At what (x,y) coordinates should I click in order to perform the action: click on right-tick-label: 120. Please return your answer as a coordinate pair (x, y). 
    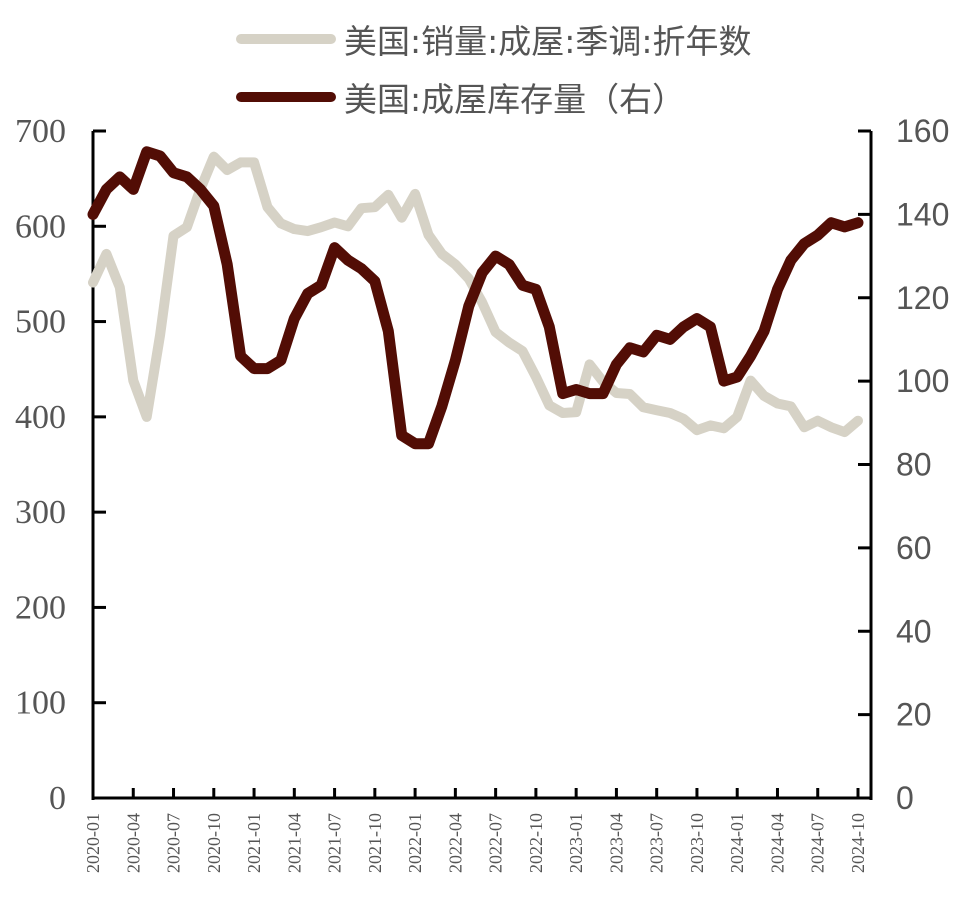
    Looking at the image, I should click on (922, 298).